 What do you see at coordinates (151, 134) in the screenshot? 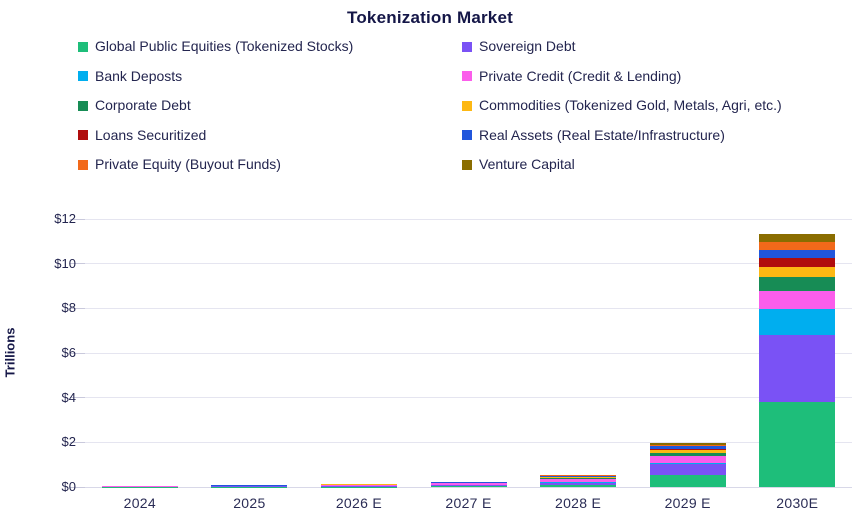
I see `legend-label: Loans Securitized` at bounding box center [151, 134].